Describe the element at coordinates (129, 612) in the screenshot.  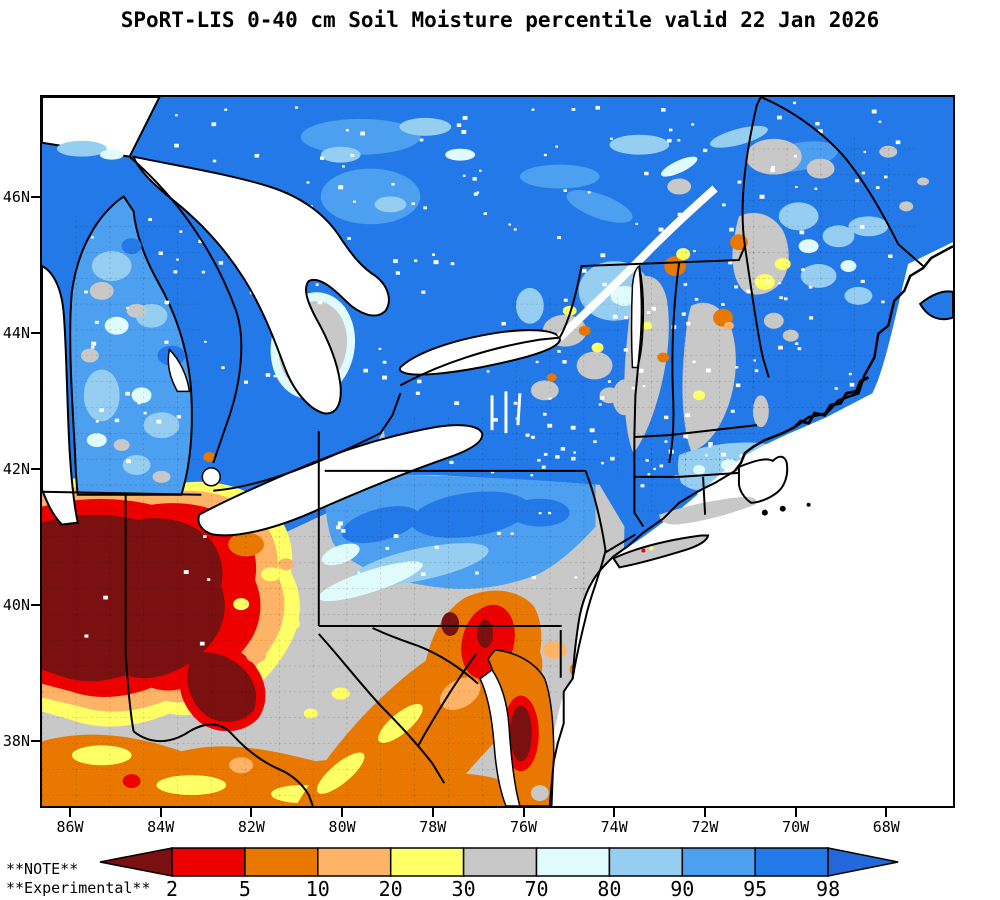
I see `indiana-ohio-border` at that location.